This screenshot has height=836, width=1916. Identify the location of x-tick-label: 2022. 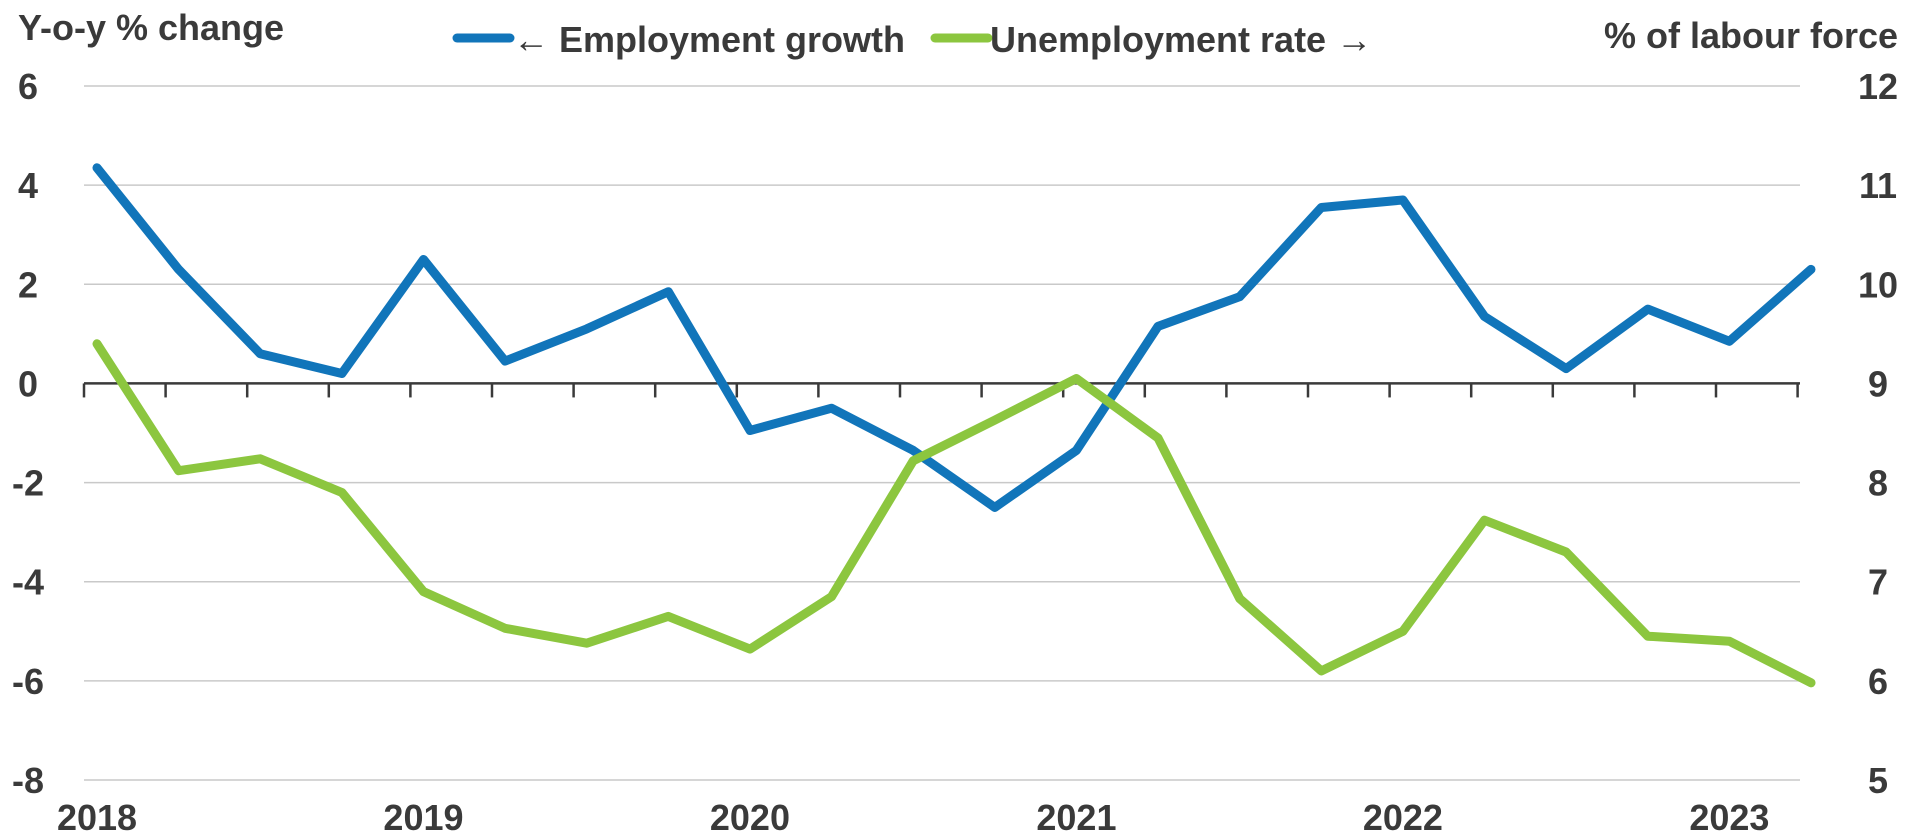
(1403, 816).